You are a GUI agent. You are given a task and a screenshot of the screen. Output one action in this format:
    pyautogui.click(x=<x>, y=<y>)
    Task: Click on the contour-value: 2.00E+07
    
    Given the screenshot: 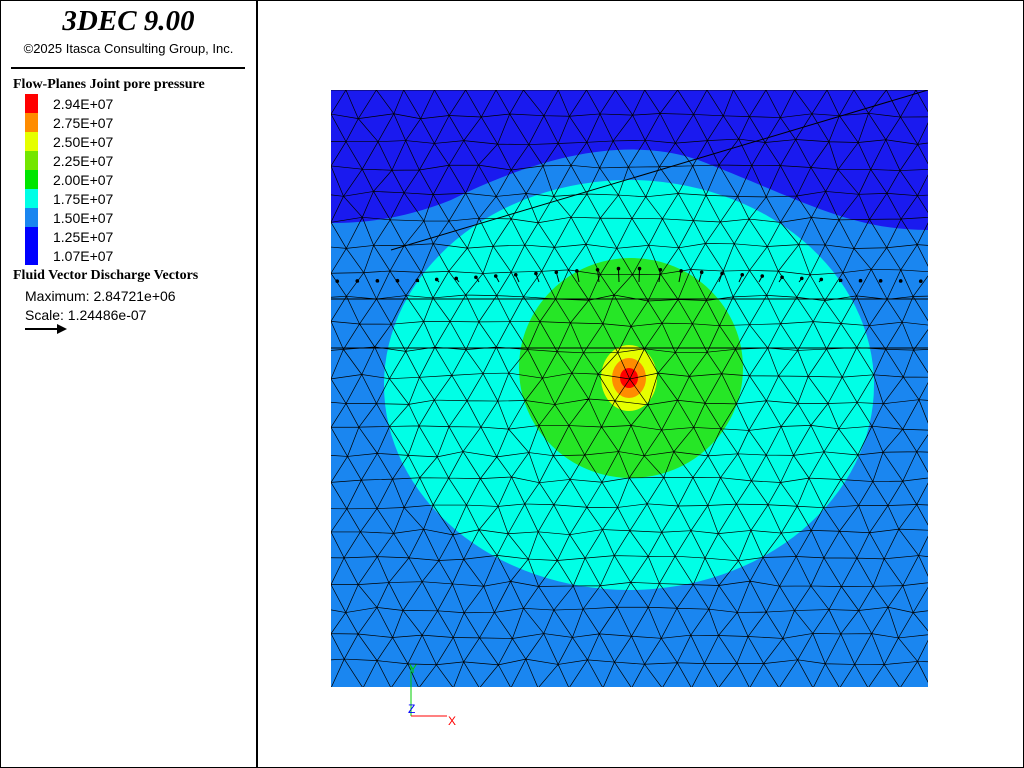 What is the action you would take?
    pyautogui.click(x=83, y=179)
    